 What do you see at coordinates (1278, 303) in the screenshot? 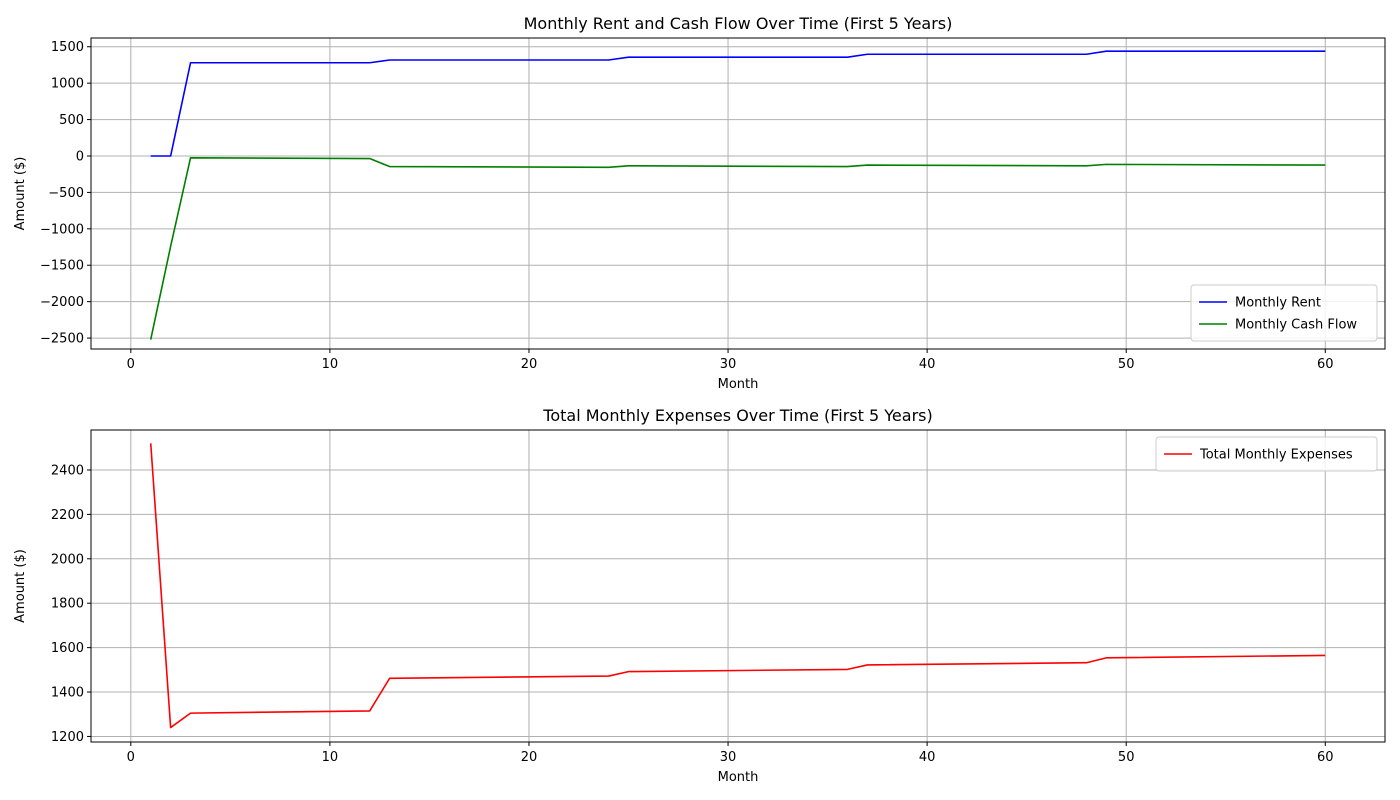
I see `legend-label: Monthly Rent` at bounding box center [1278, 303].